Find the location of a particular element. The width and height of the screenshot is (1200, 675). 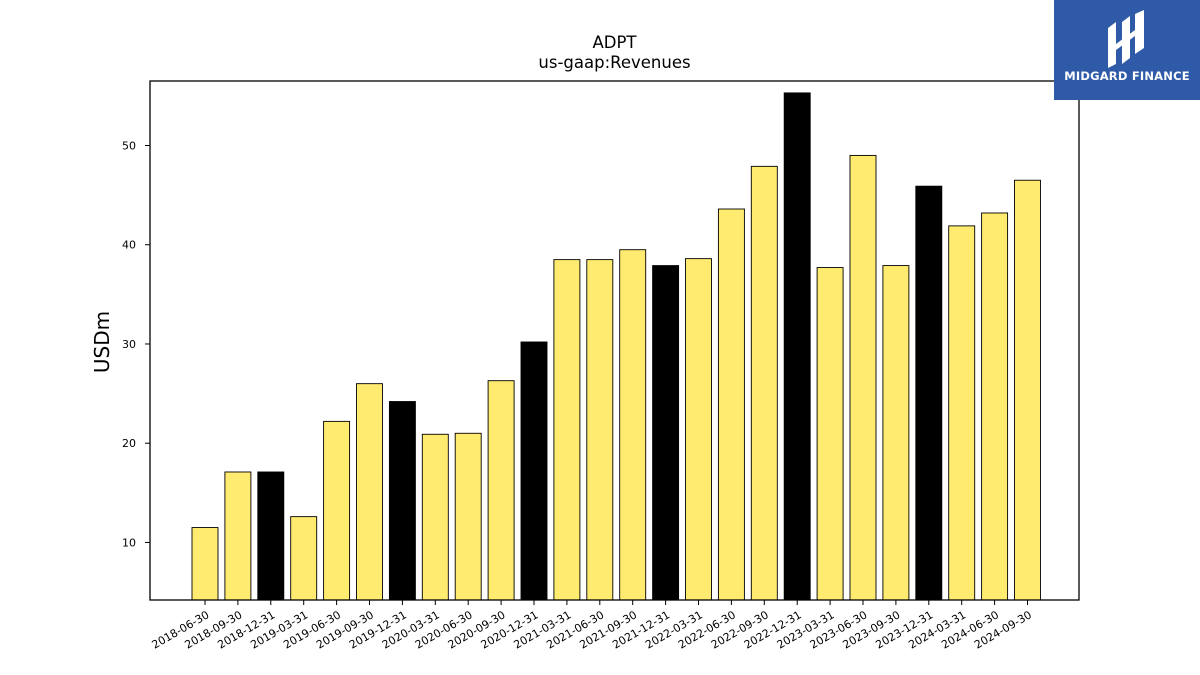

y-axis: 10 20 30 40 50 is located at coordinates (136, 344).